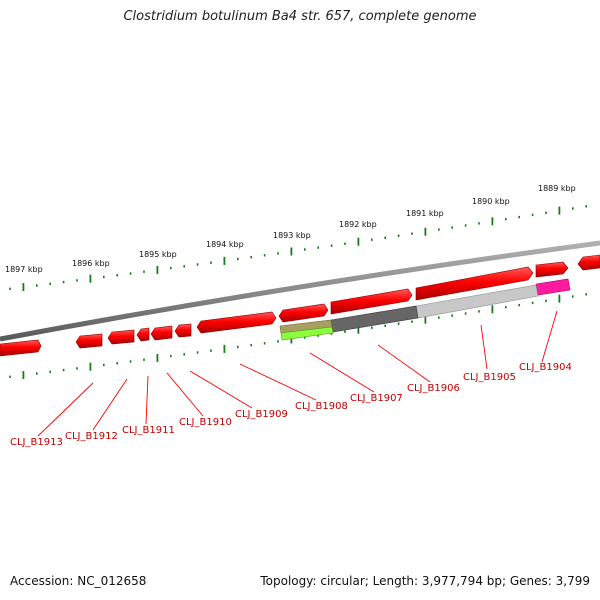 Image resolution: width=600 pixels, height=600 pixels. What do you see at coordinates (225, 244) in the screenshot?
I see `scale-label-1894: 1894 kbp` at bounding box center [225, 244].